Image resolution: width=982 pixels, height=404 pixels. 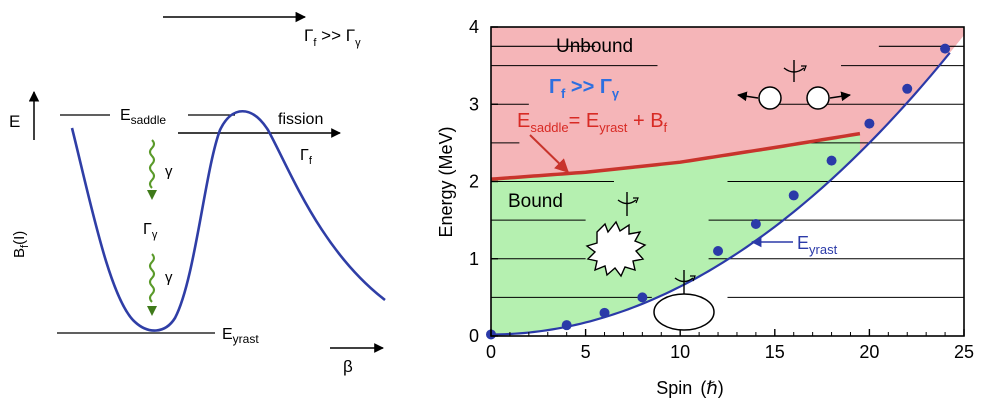 What do you see at coordinates (306, 157) in the screenshot?
I see `fission-width-label: Γf` at bounding box center [306, 157].